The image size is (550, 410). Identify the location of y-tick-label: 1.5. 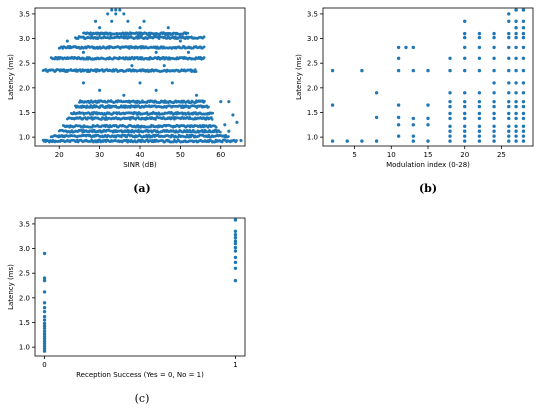
(24, 113).